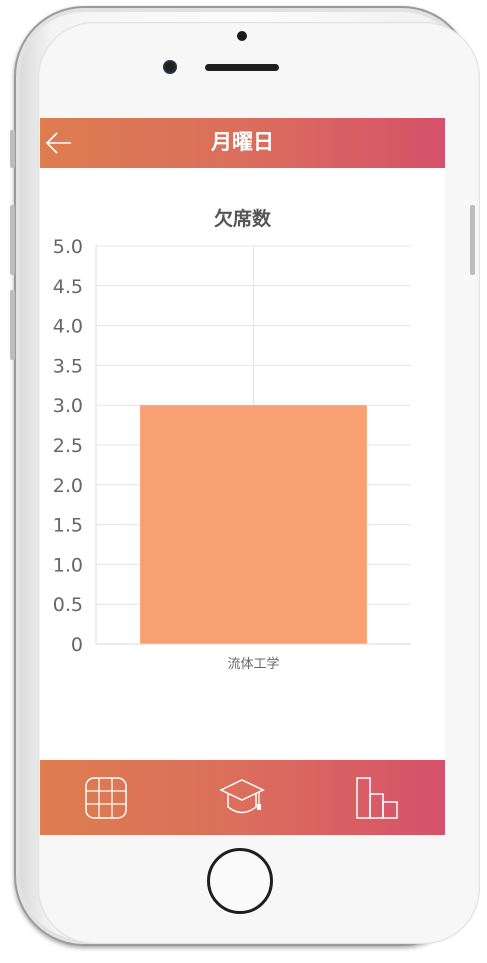  Describe the element at coordinates (240, 881) in the screenshot. I see `home-button` at that location.